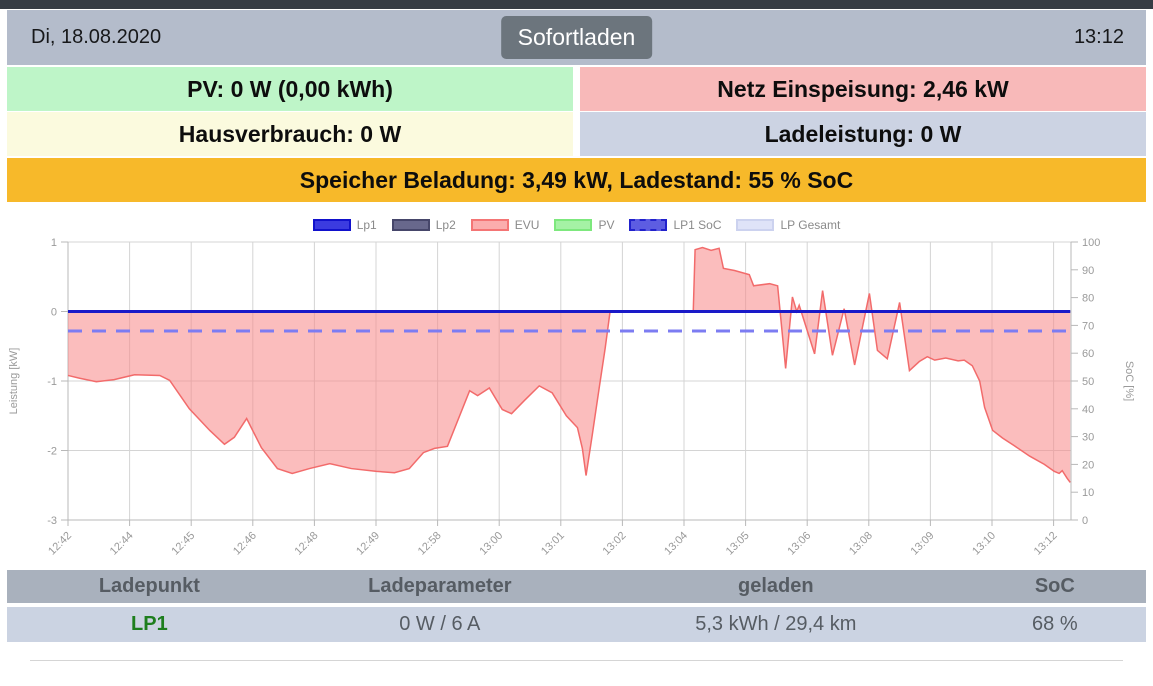 This screenshot has width=1153, height=686. What do you see at coordinates (576, 586) in the screenshot?
I see `table-header-row: Ladepunkt Ladeparameter geladen SoC` at bounding box center [576, 586].